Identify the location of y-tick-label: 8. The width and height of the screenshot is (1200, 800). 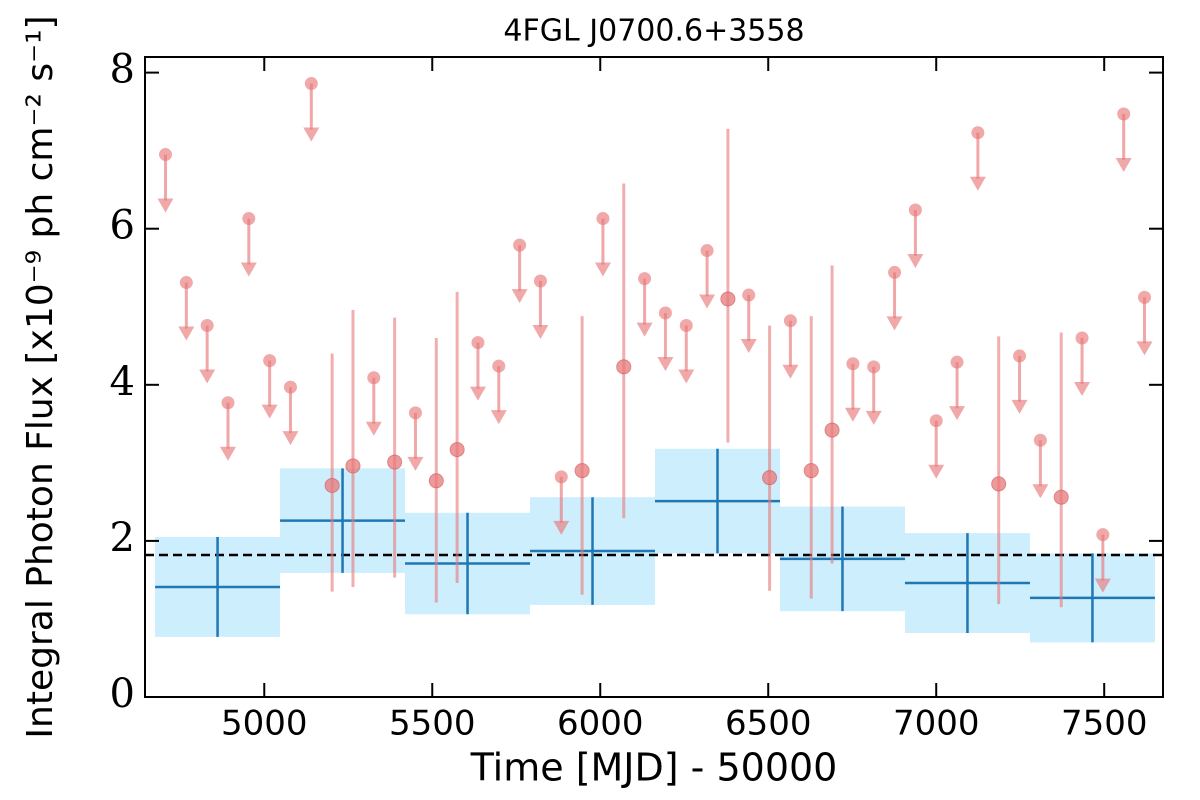
(122, 70).